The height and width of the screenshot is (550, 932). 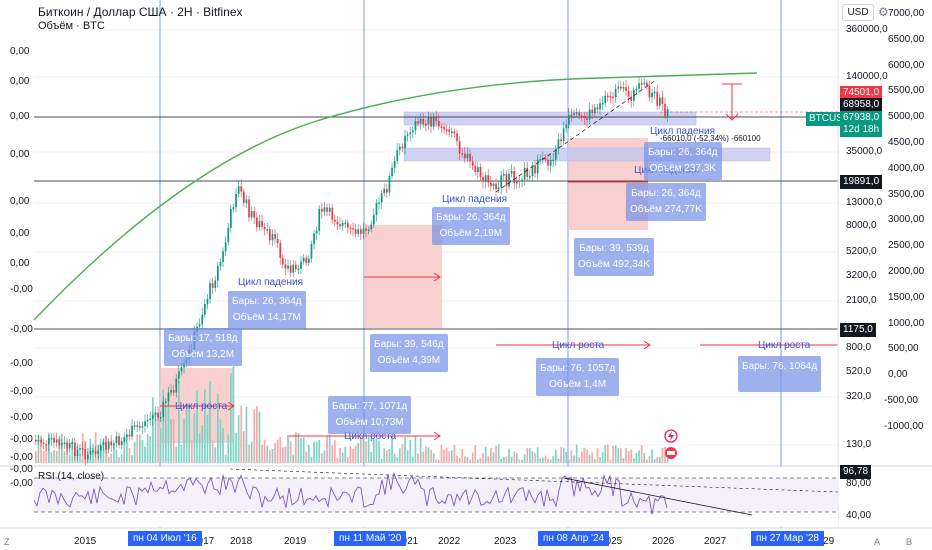 What do you see at coordinates (906, 65) in the screenshot?
I see `volume-axis-label: 6000,00` at bounding box center [906, 65].